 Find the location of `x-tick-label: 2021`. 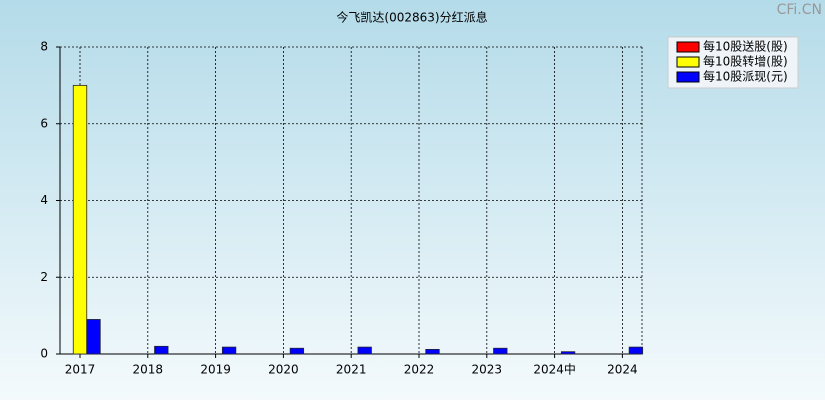

x-tick-label: 2021 is located at coordinates (351, 370).